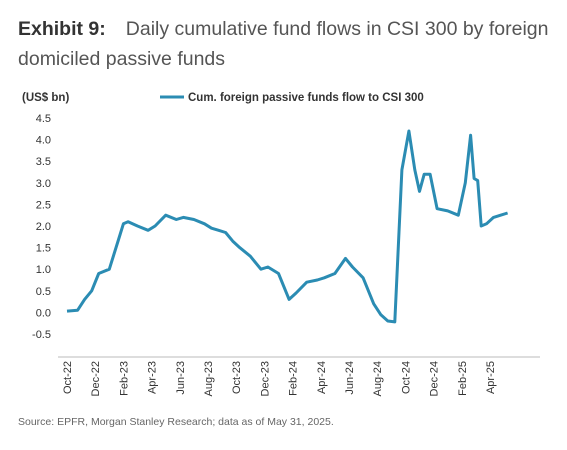 The height and width of the screenshot is (450, 567). What do you see at coordinates (378, 378) in the screenshot?
I see `x-tick-label: Aug-24` at bounding box center [378, 378].